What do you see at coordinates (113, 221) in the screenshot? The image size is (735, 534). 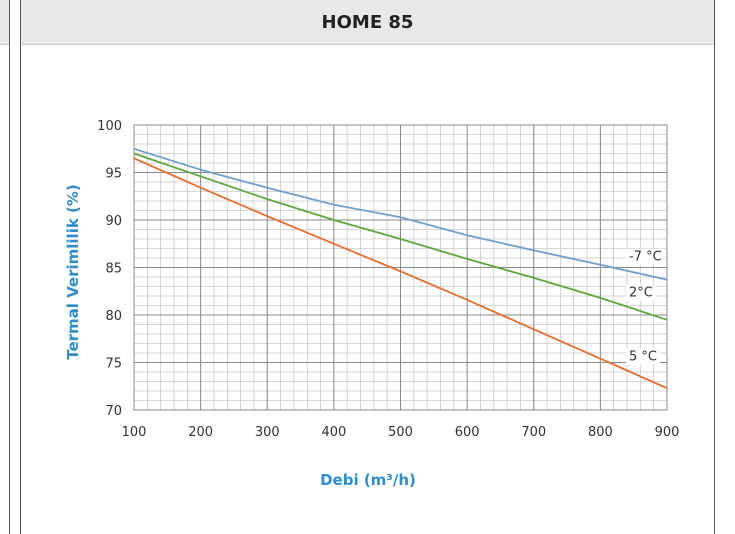 I see `y-tick-label: 90` at bounding box center [113, 221].